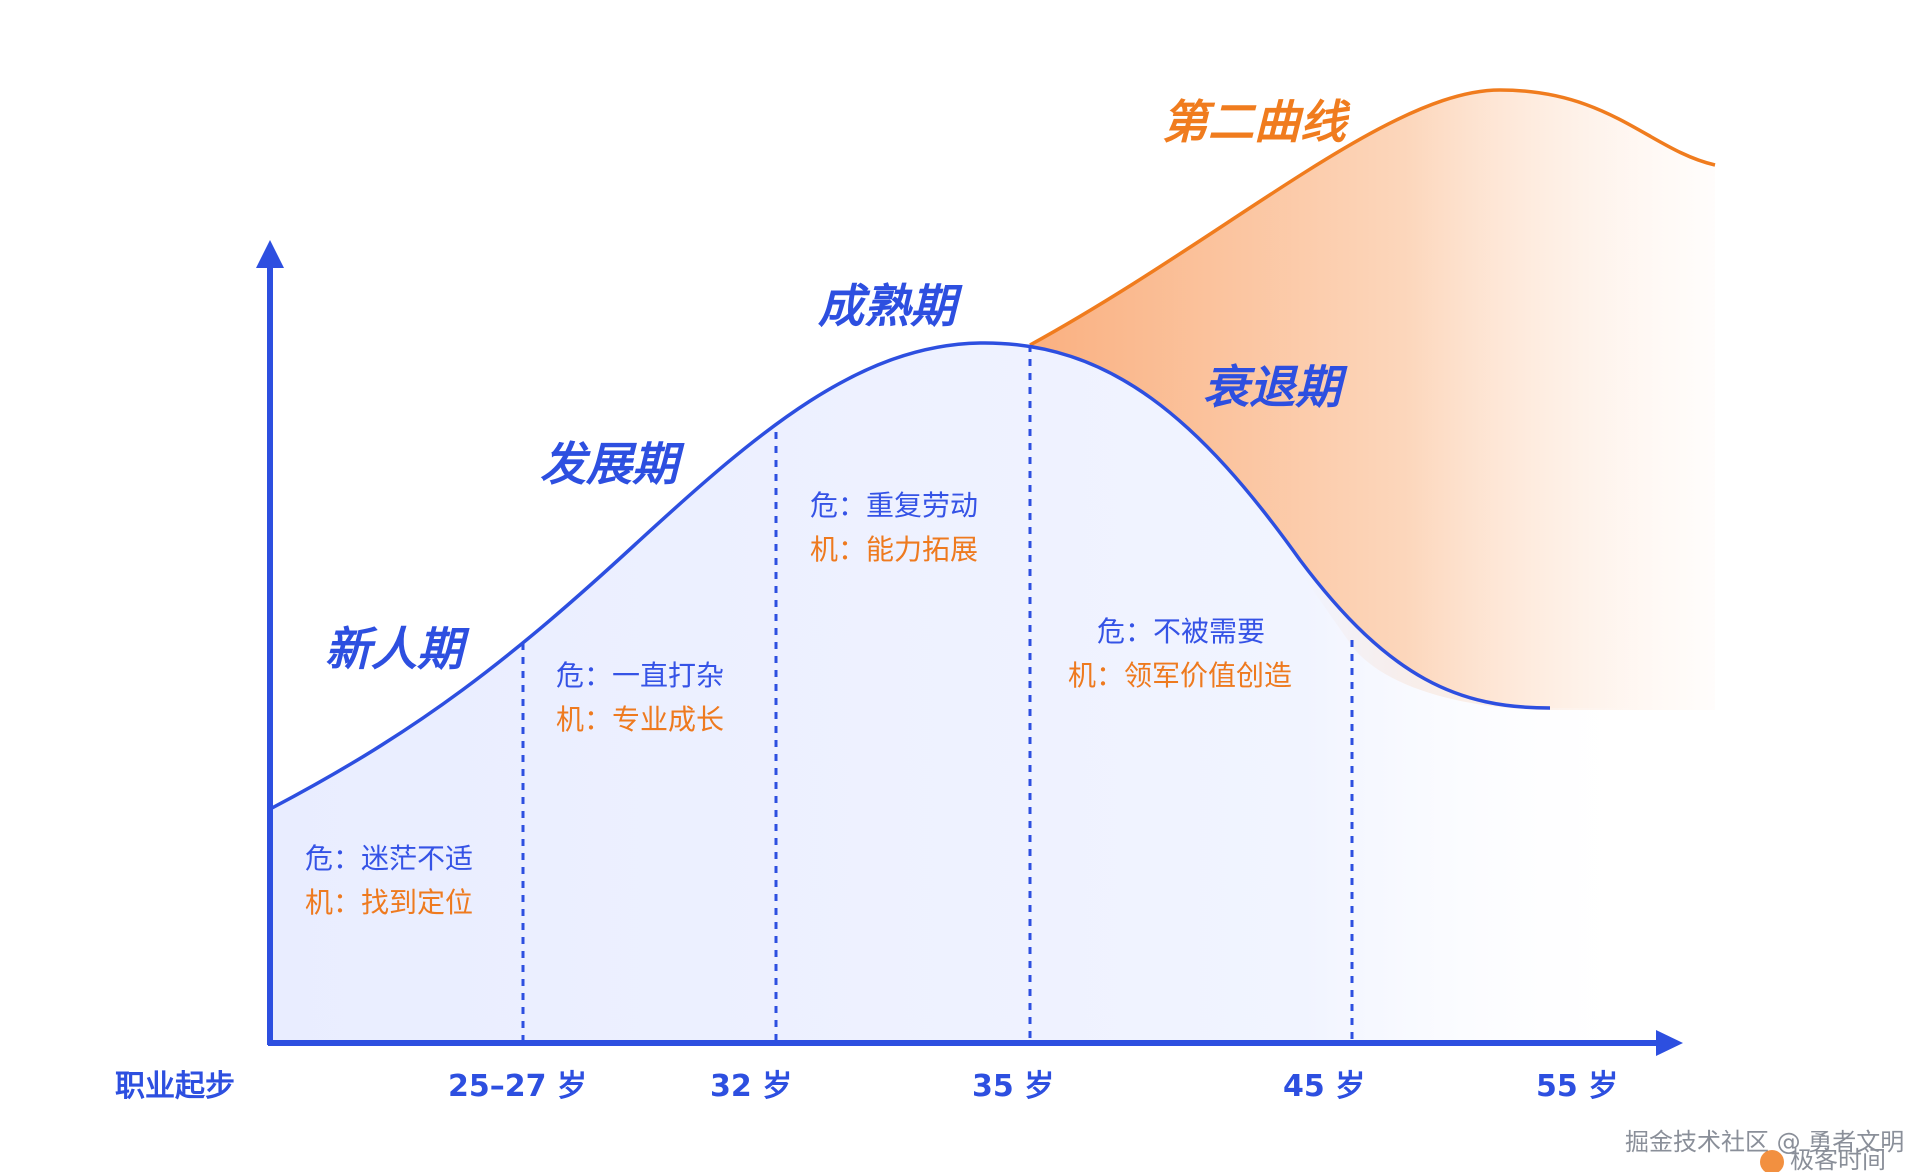 This screenshot has height=1172, width=1920. Describe the element at coordinates (1275, 387) in the screenshot. I see `phase-label-decline: 衰退期` at that location.